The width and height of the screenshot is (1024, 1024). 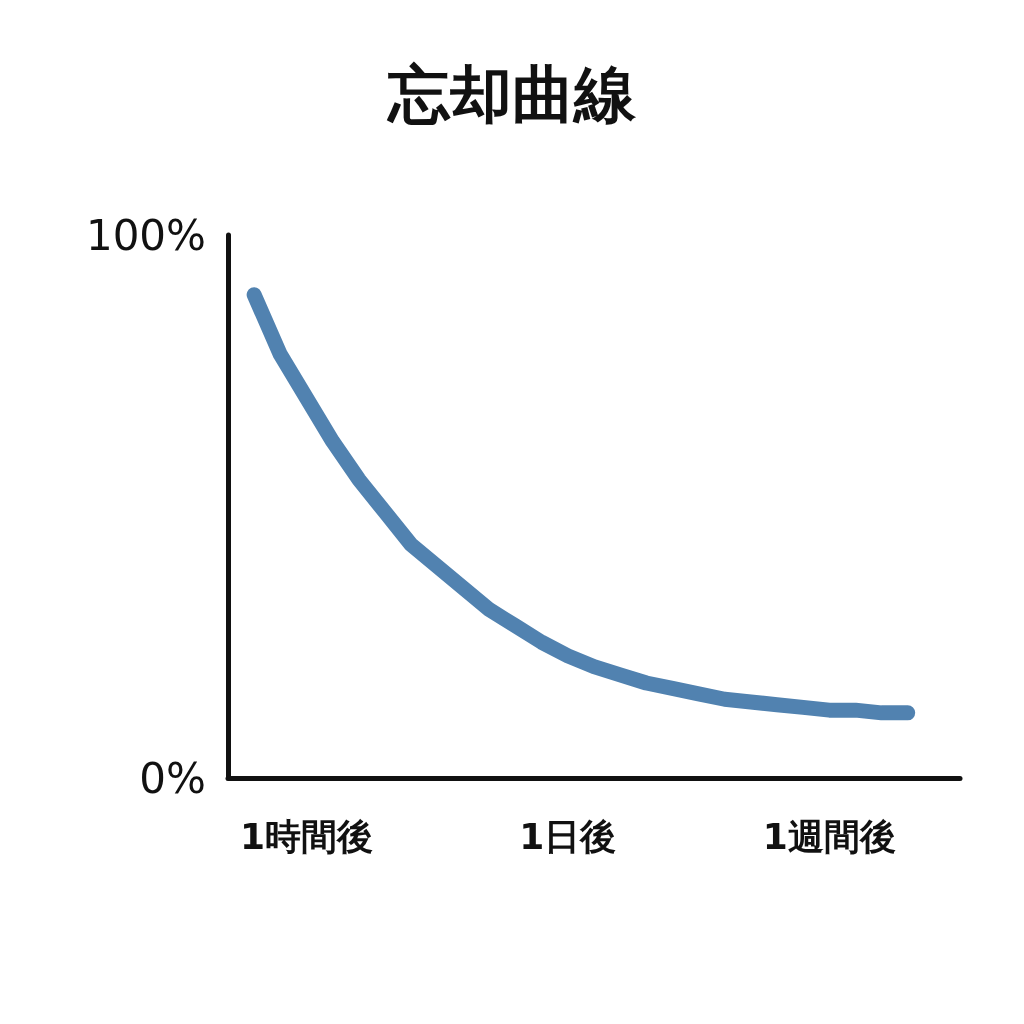 I want to click on y-tick-label: 100%, so click(x=145, y=235).